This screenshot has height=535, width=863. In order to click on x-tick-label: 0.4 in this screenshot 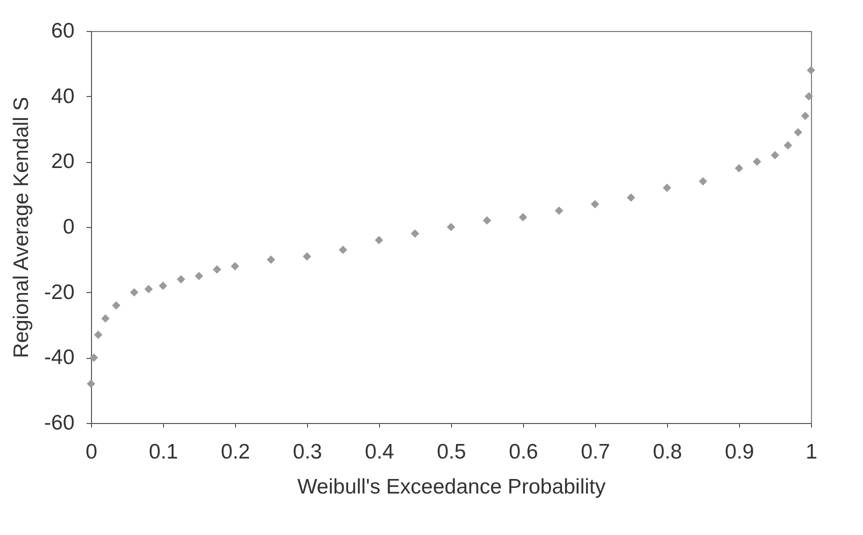, I will do `click(379, 452)`.